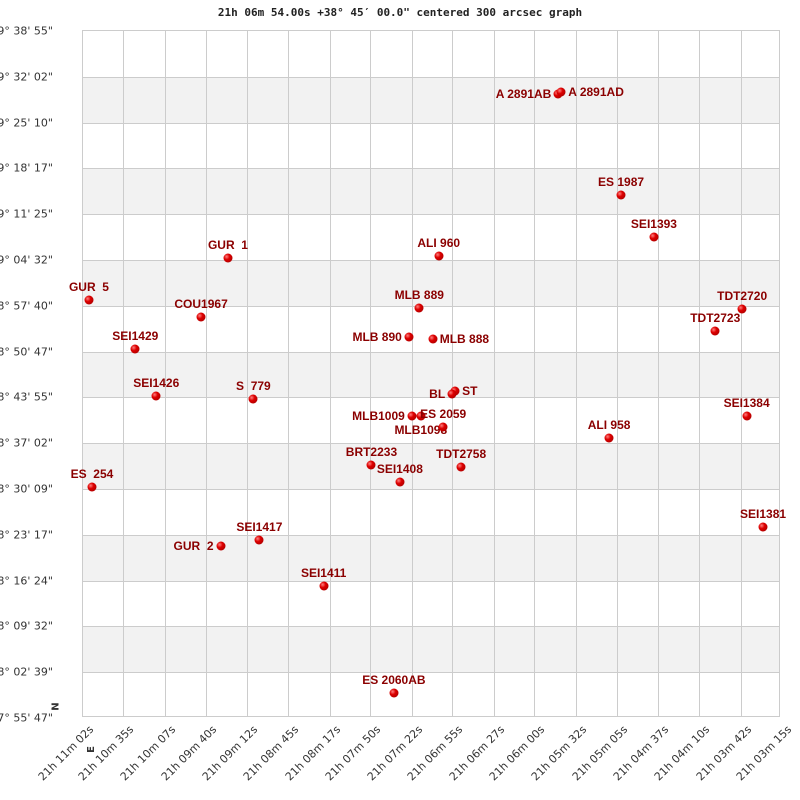 This screenshot has height=800, width=800. Describe the element at coordinates (378, 416) in the screenshot. I see `star-label: MLB1009` at that location.